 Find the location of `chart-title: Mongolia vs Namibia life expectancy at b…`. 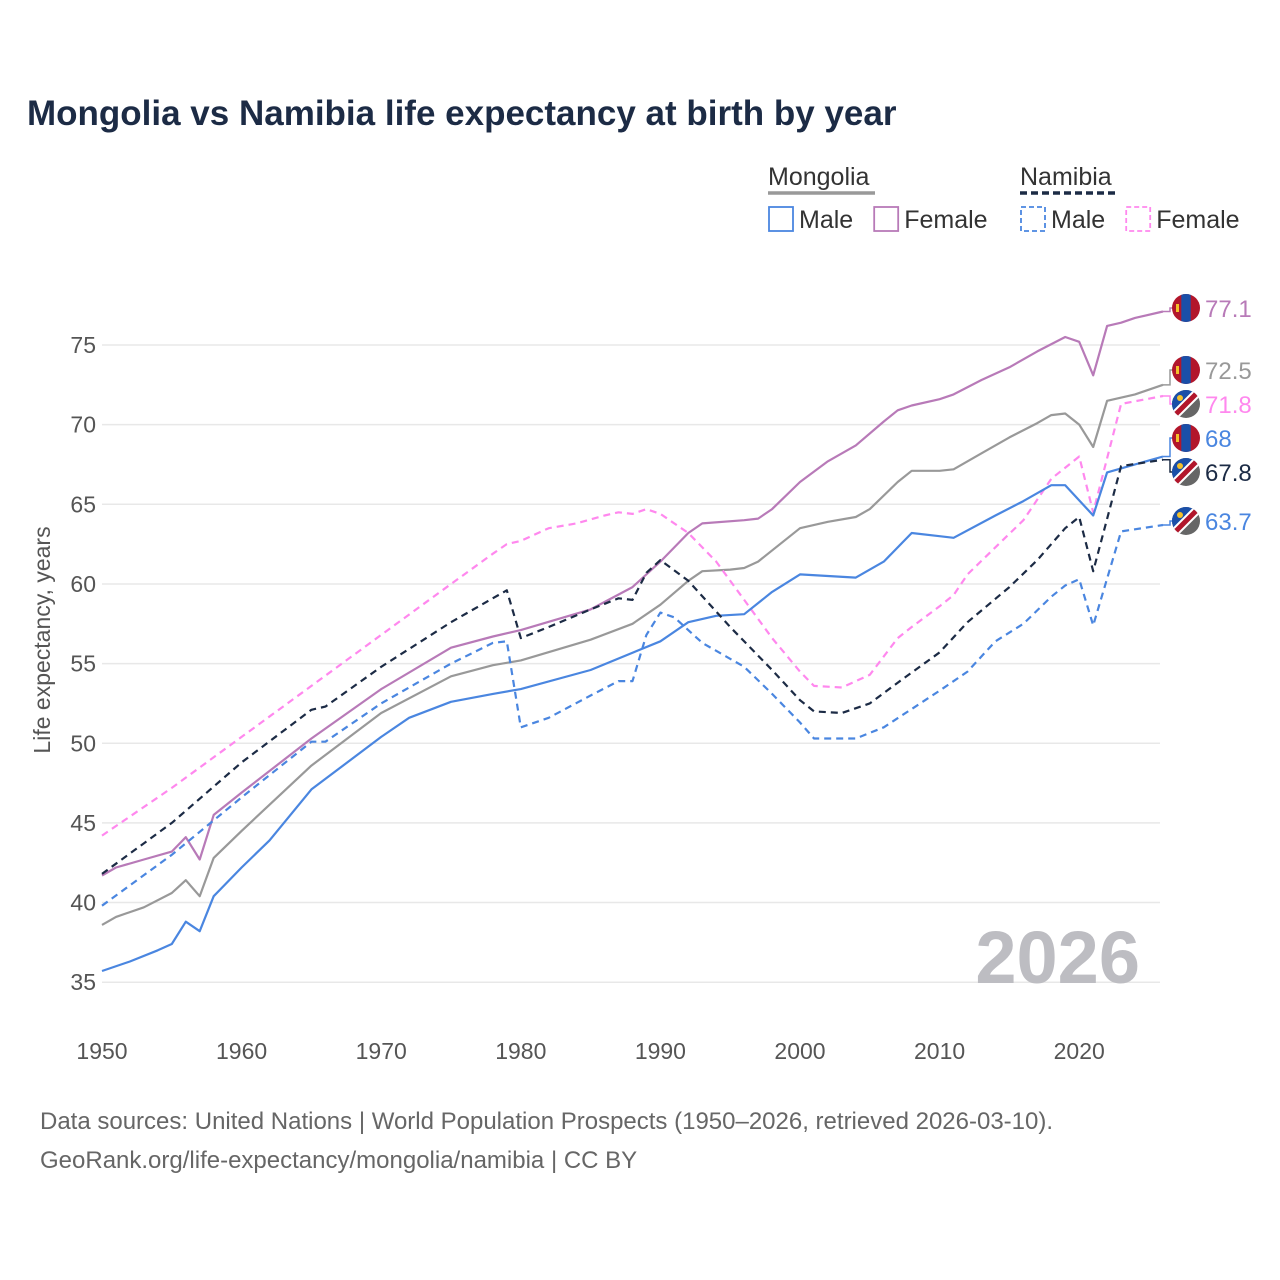

chart-title: Mongolia vs Namibia life expectancy at b… is located at coordinates (462, 113).